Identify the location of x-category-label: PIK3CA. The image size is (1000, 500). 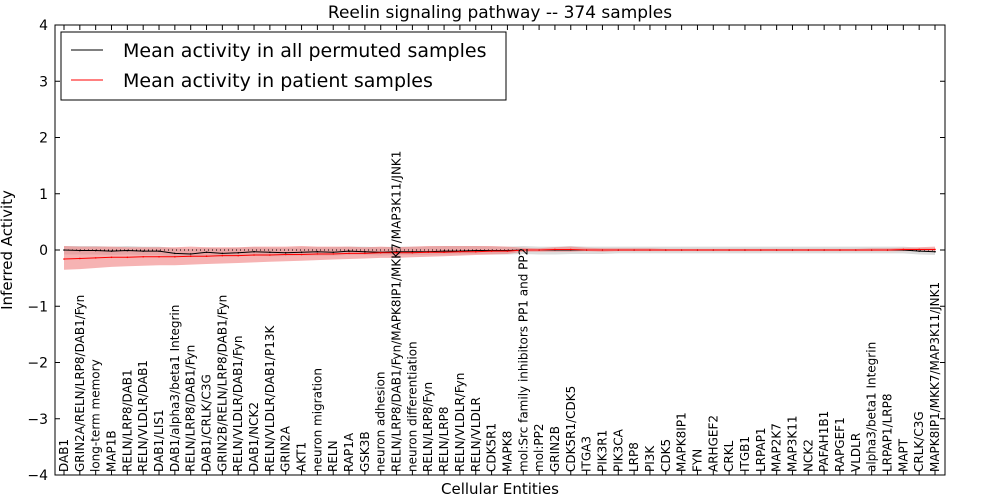
(618, 450).